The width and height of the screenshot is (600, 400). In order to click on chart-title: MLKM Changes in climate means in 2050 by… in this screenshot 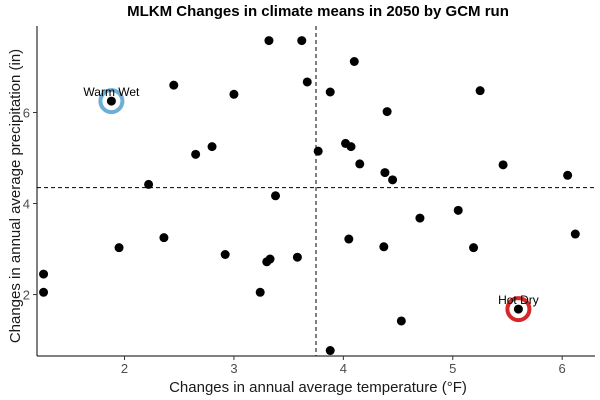, I will do `click(318, 11)`.